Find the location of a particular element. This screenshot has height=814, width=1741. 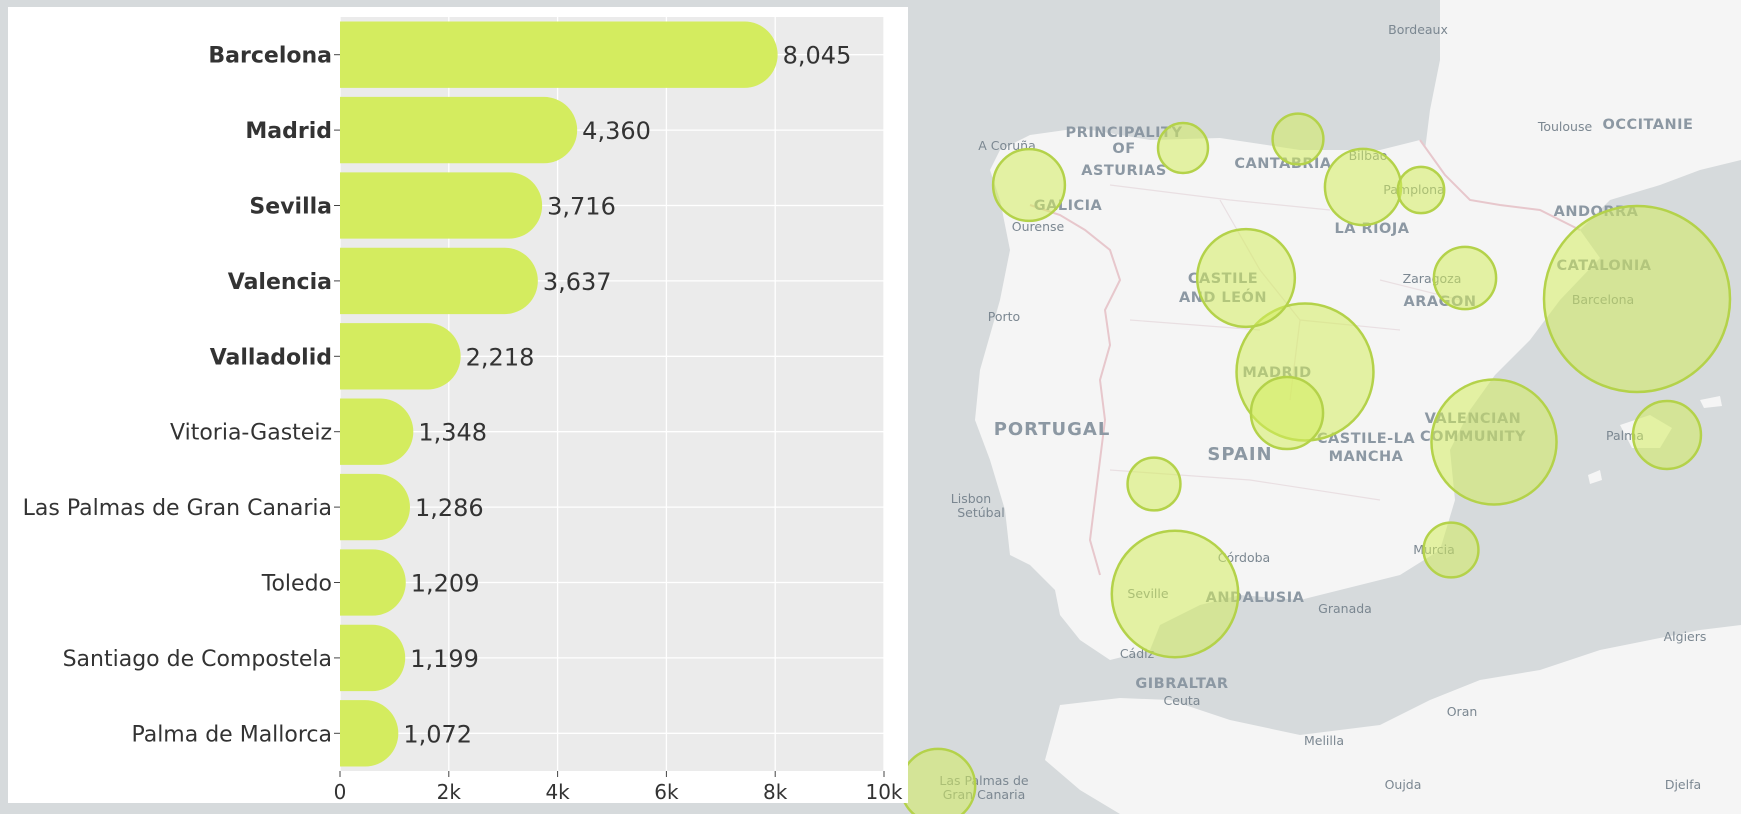

map-country-label: PORTUGAL is located at coordinates (1052, 429).